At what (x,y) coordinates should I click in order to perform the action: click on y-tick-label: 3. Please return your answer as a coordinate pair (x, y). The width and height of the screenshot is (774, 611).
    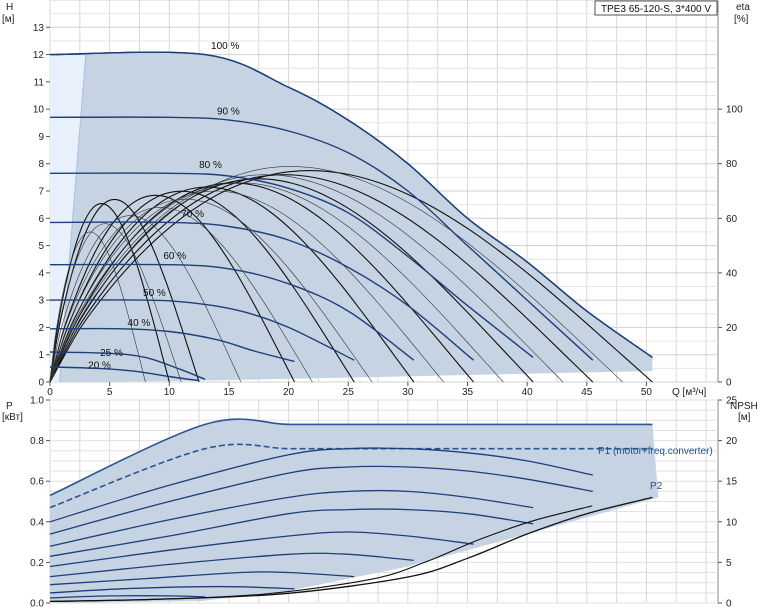
    Looking at the image, I should click on (41, 301).